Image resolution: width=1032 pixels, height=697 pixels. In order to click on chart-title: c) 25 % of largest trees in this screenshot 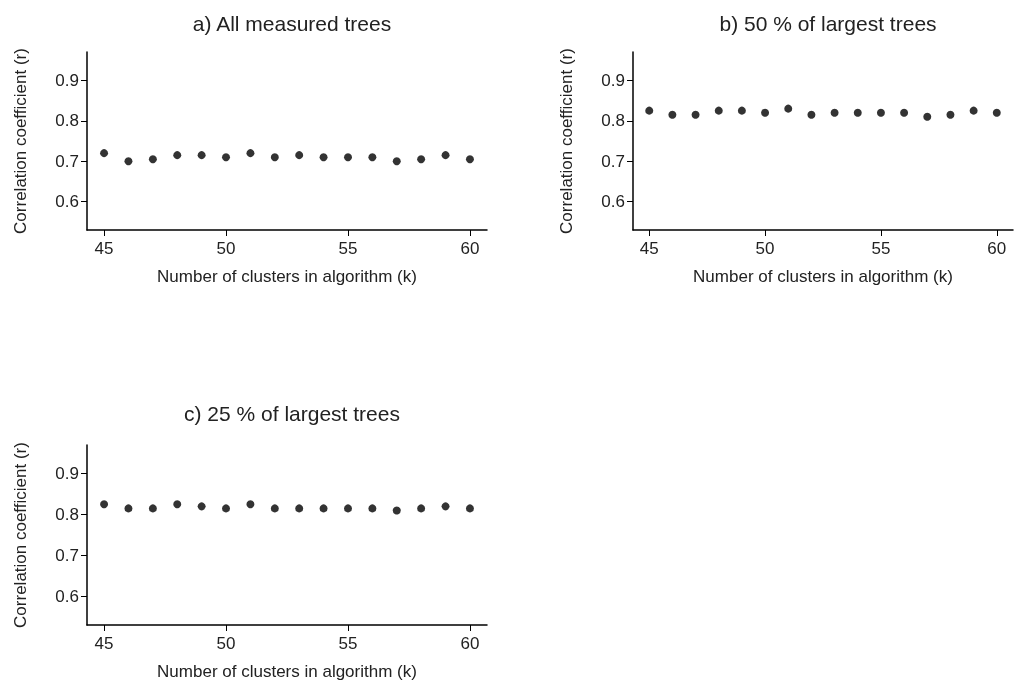, I will do `click(292, 413)`.